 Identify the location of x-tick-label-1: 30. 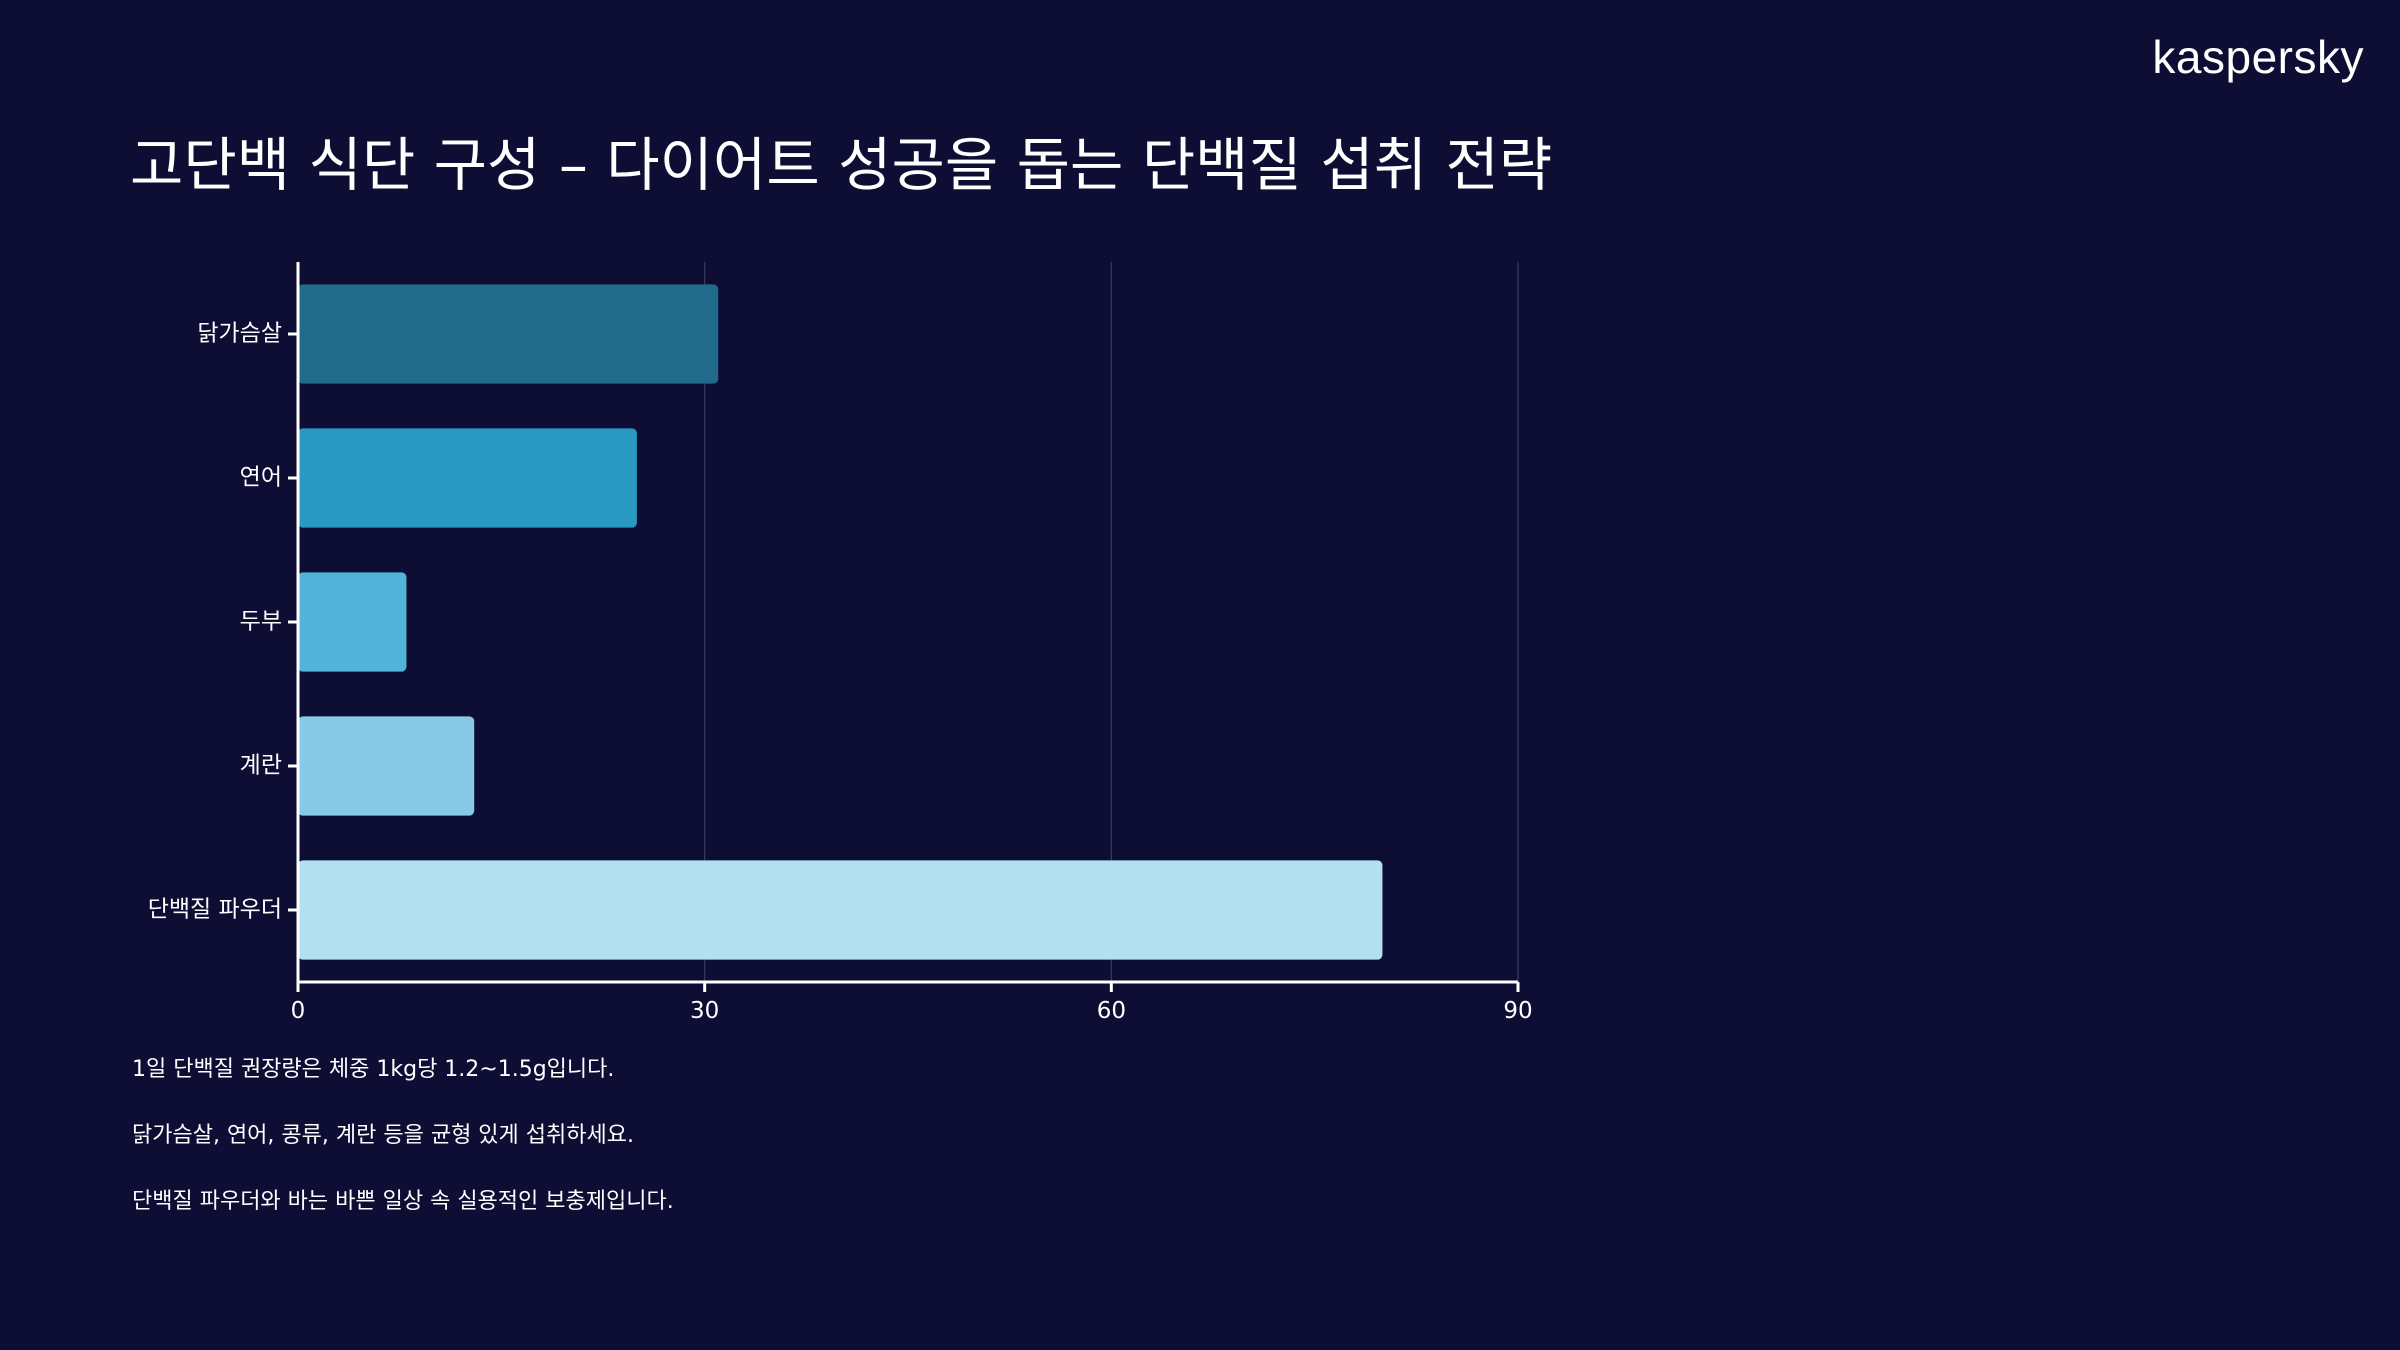
(704, 1011).